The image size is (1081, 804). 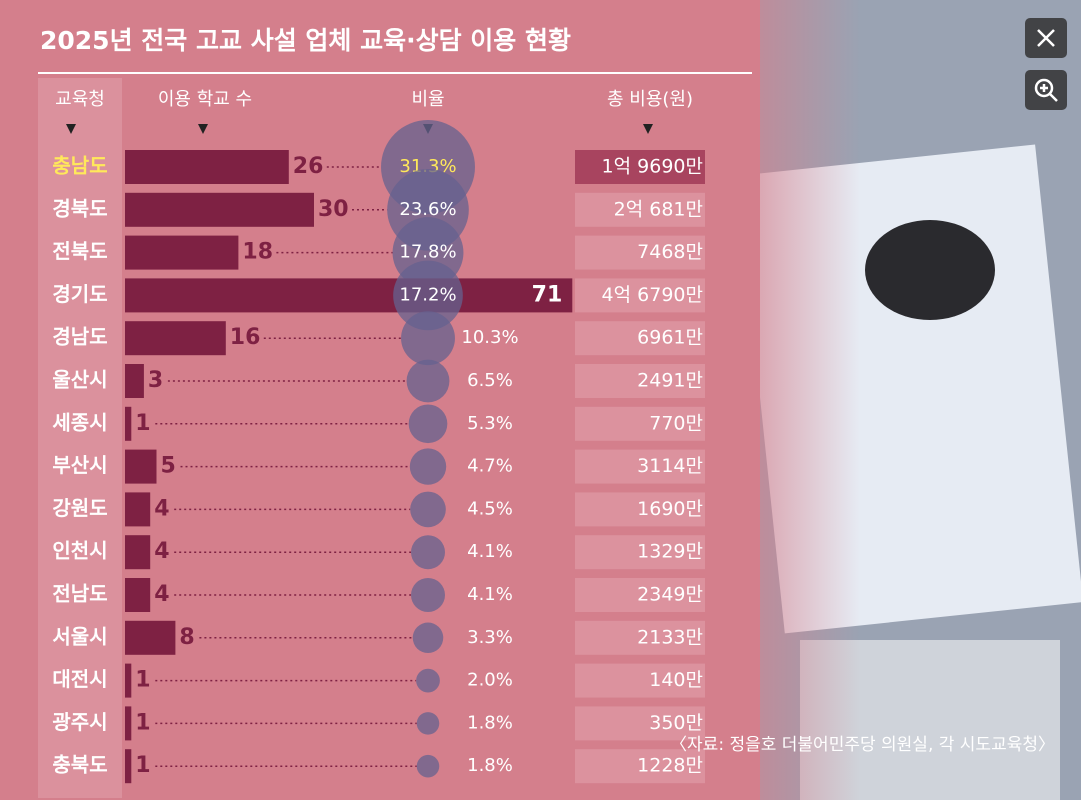 What do you see at coordinates (1046, 38) in the screenshot?
I see `close-icon` at bounding box center [1046, 38].